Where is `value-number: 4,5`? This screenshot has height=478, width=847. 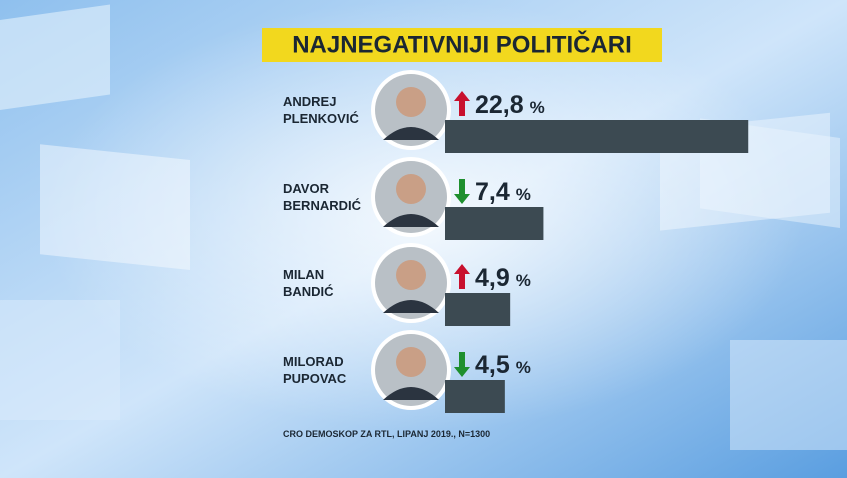 value-number: 4,5 is located at coordinates (492, 365).